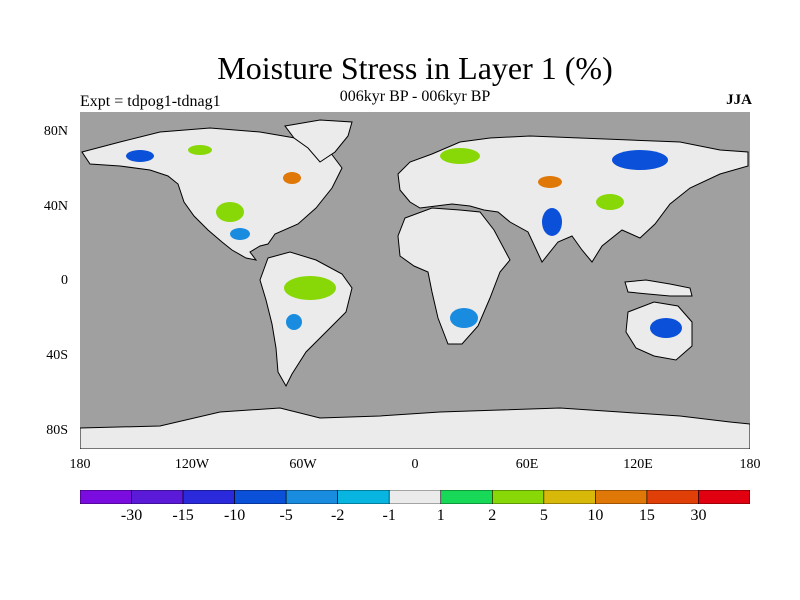 This screenshot has width=800, height=600. Describe the element at coordinates (150, 101) in the screenshot. I see `experiment-label: Expt = tdpog1-tdnag1` at that location.